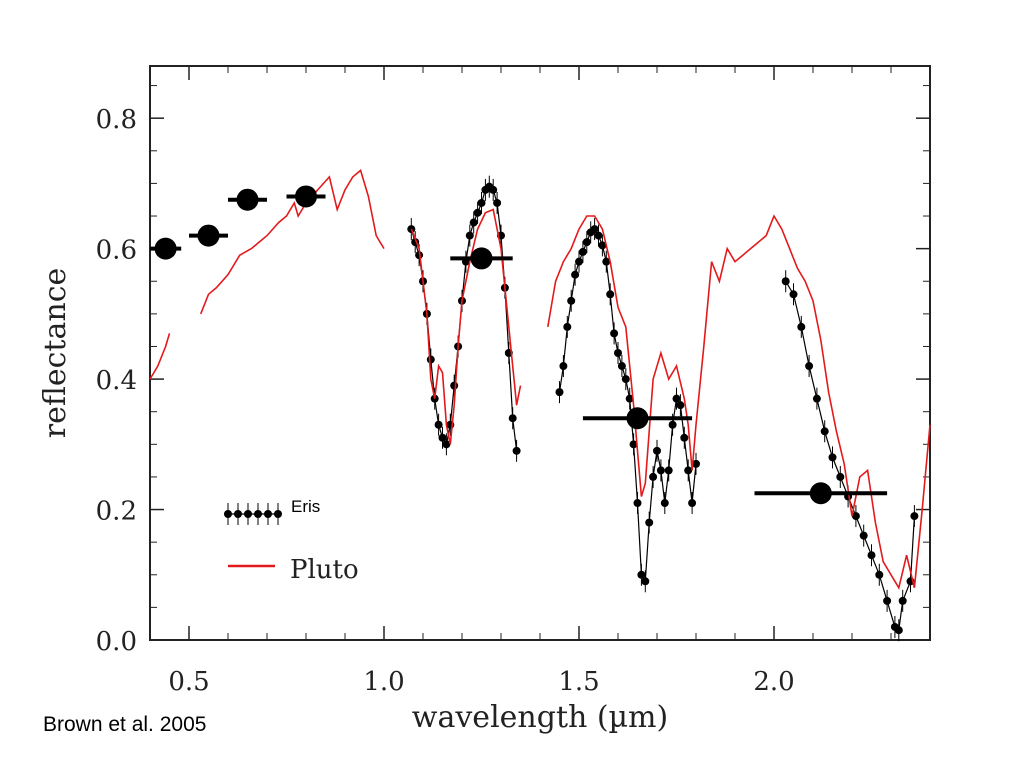  I want to click on x-tick-label: 2.0, so click(773, 682).